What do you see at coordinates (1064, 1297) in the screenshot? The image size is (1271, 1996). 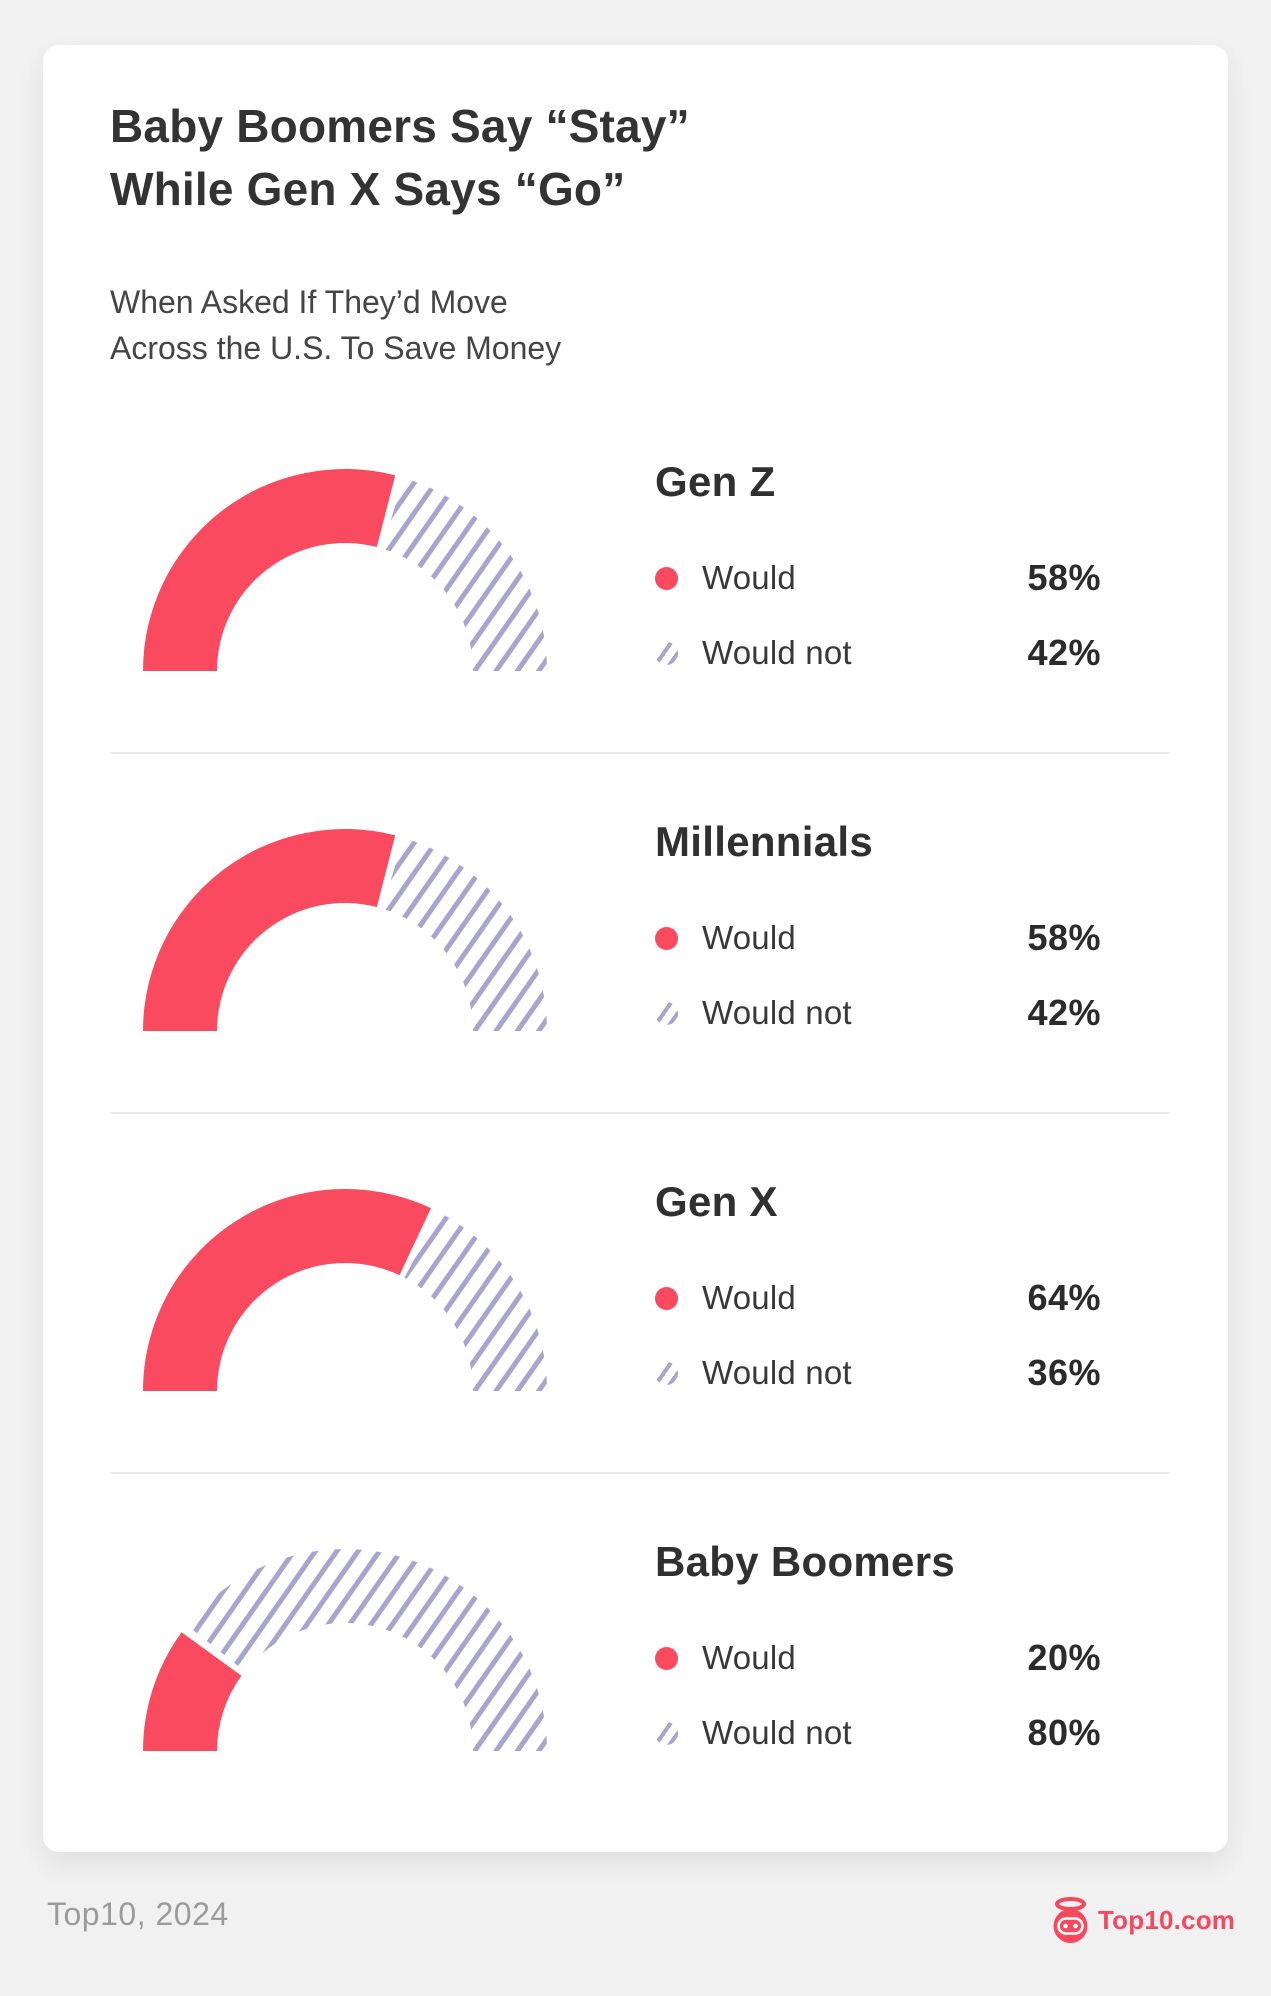 I see `would-value: 64%` at bounding box center [1064, 1297].